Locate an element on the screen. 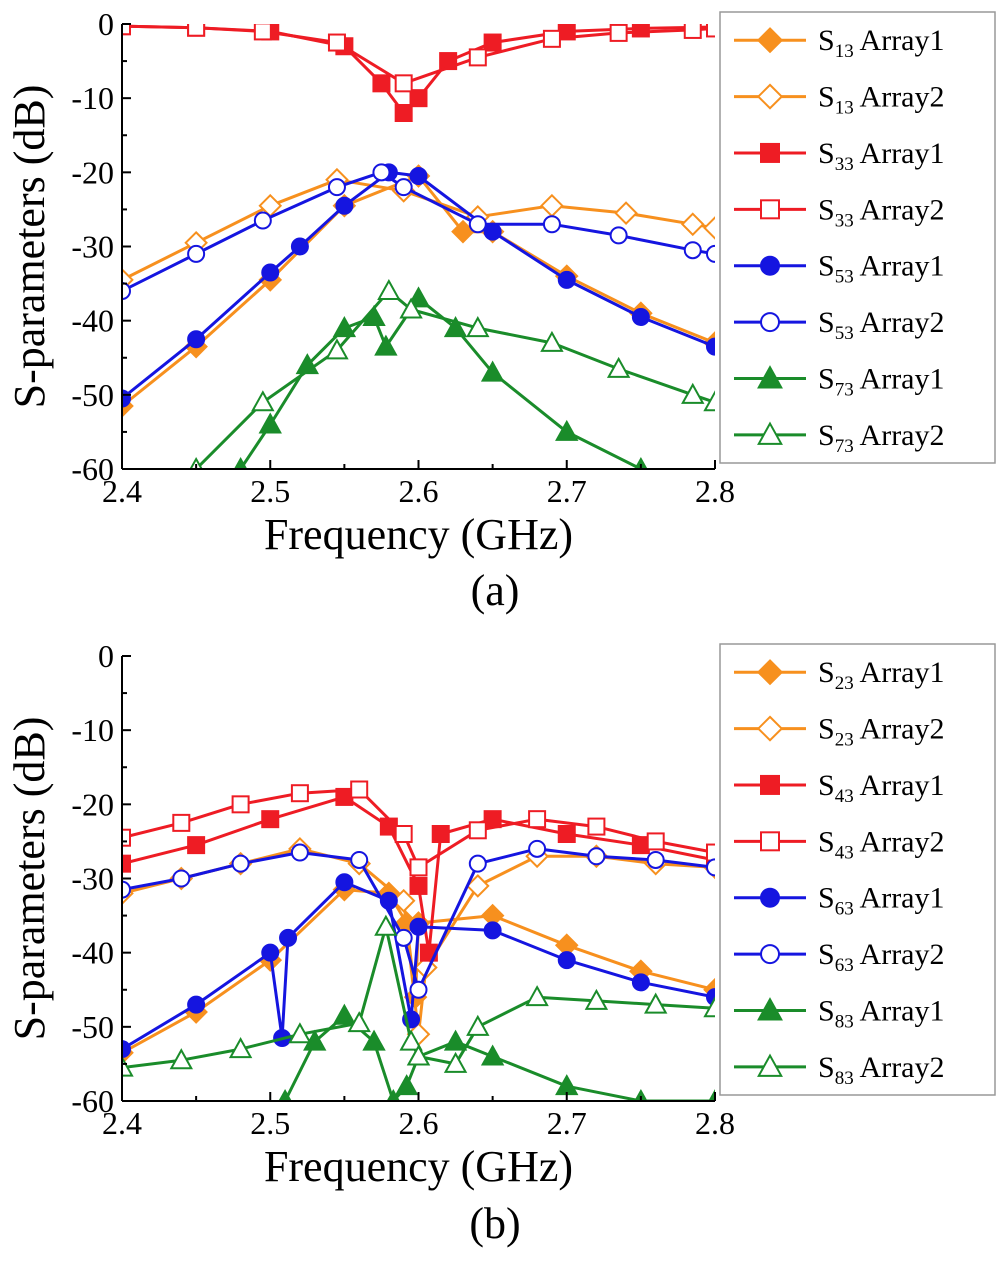  series-s83-array2 is located at coordinates (418, 995).